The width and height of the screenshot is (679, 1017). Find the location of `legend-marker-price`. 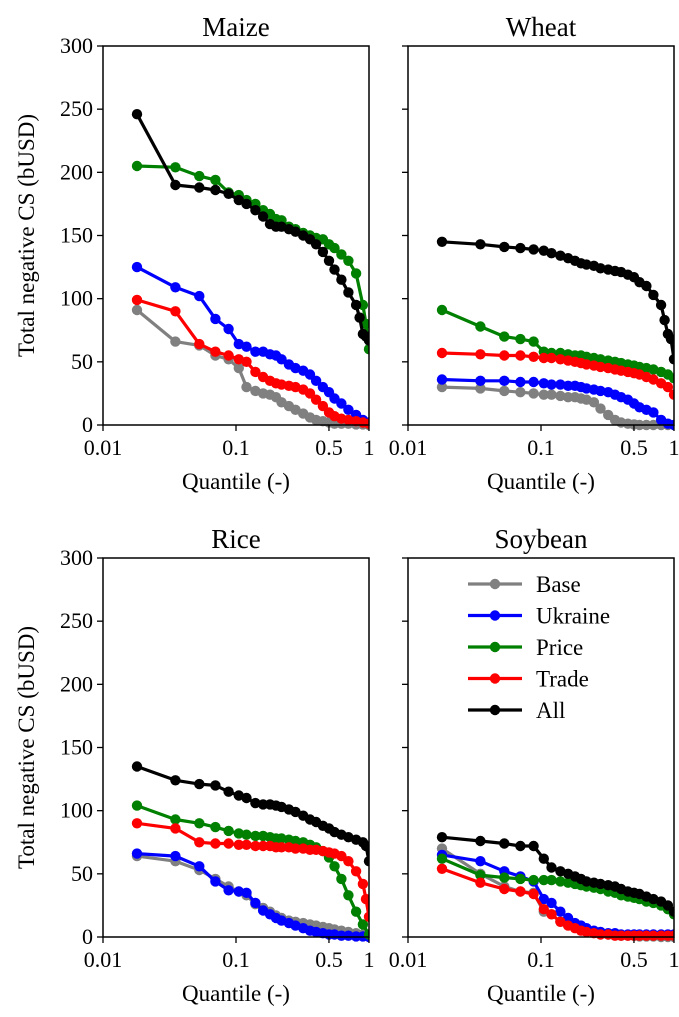

legend-marker-price is located at coordinates (495, 647).